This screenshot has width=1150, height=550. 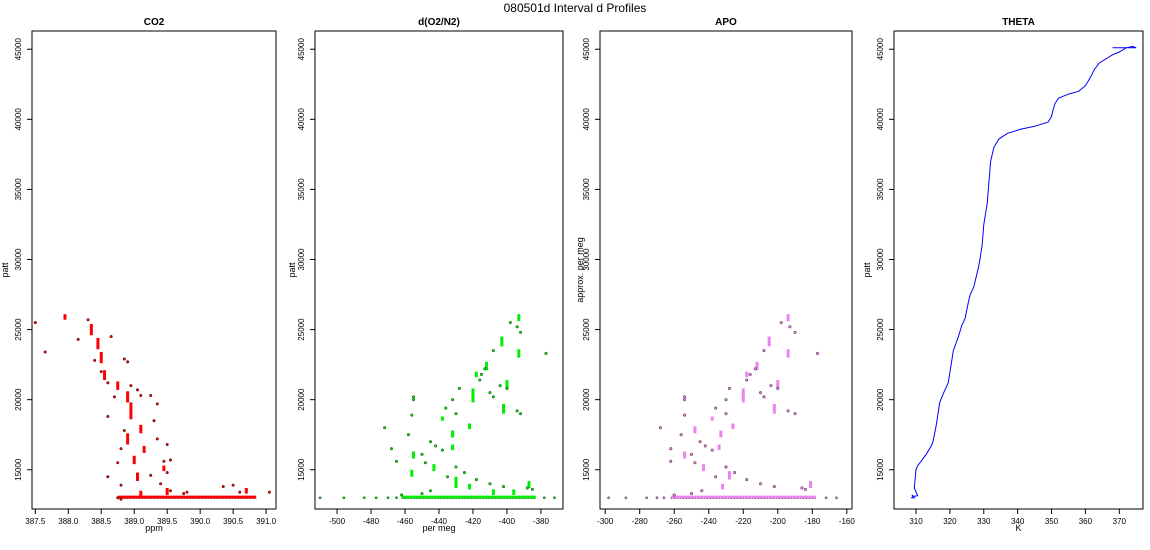 What do you see at coordinates (726, 22) in the screenshot?
I see `panel-title: APO` at bounding box center [726, 22].